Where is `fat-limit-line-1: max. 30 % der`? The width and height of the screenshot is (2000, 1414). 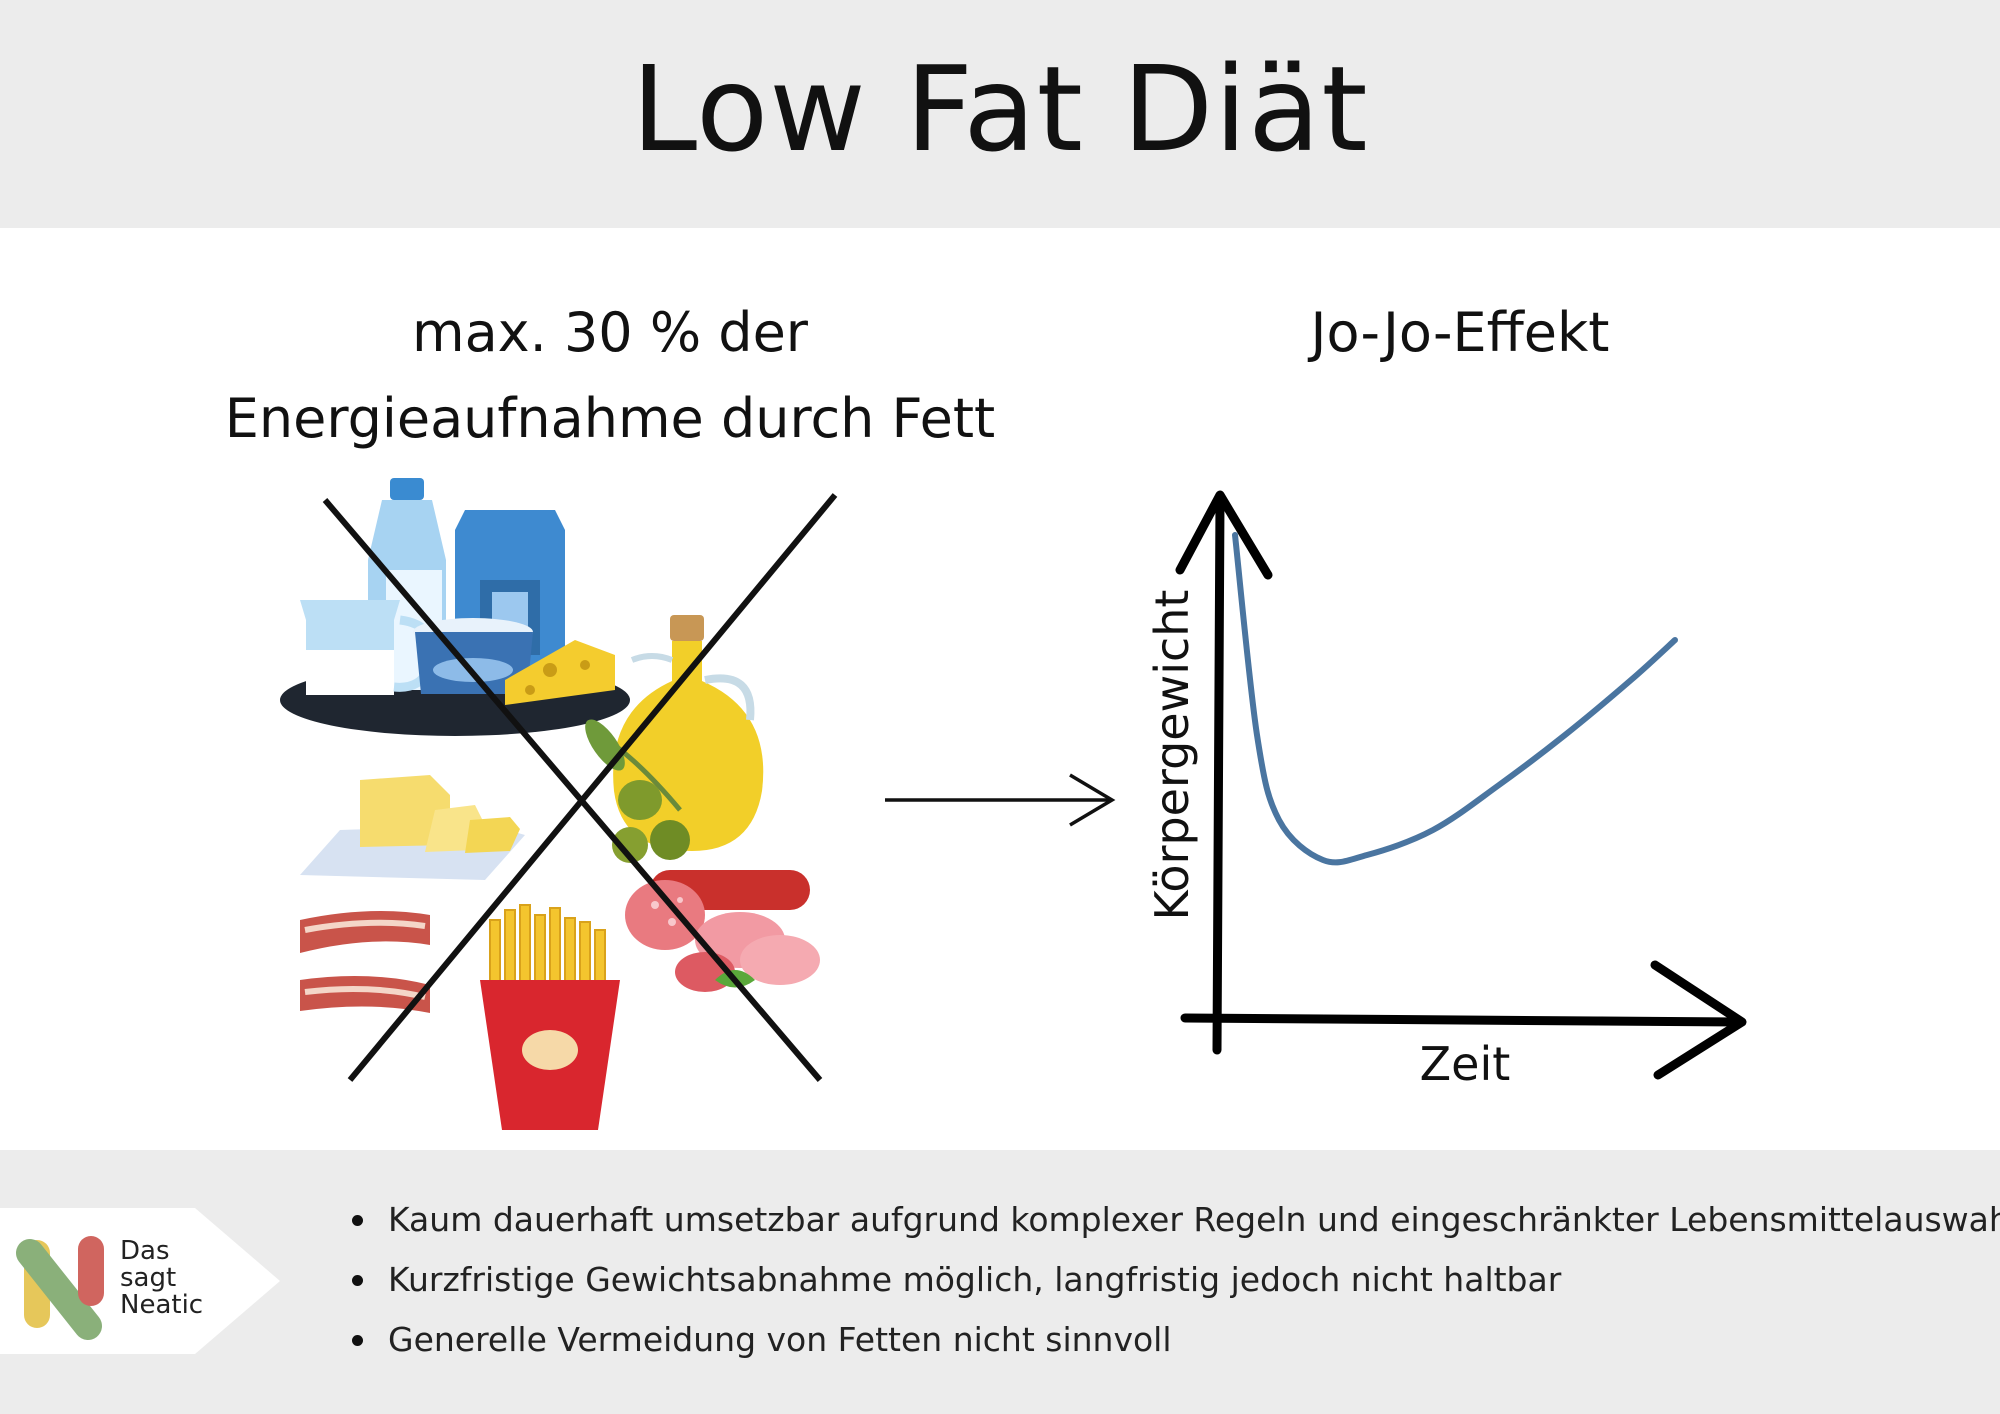
fat-limit-line-1: max. 30 % der is located at coordinates (610, 332).